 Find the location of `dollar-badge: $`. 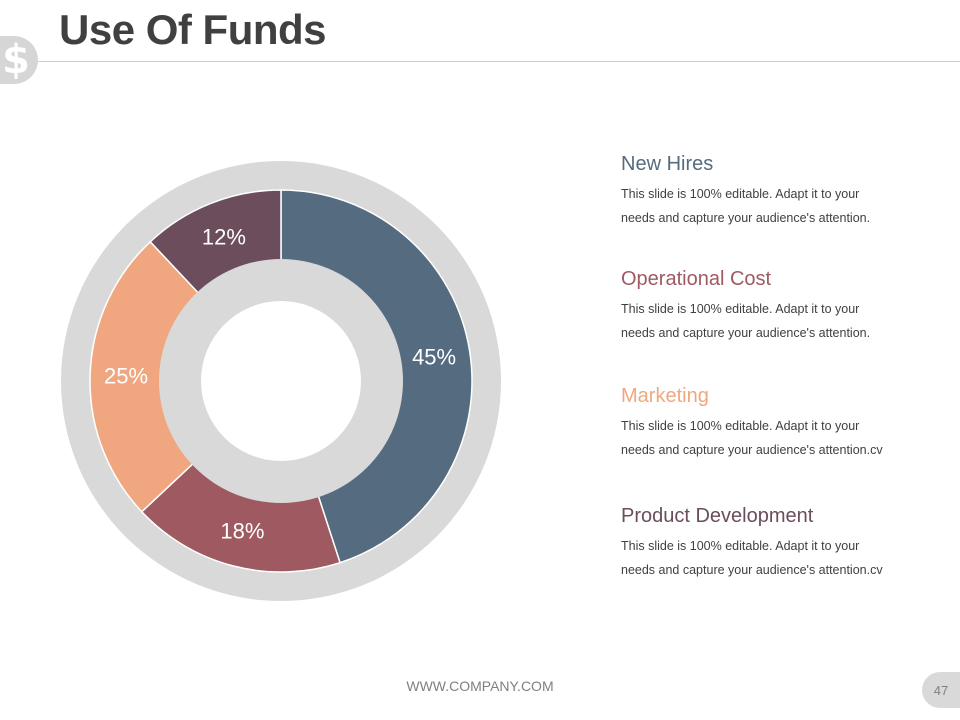

dollar-badge: $ is located at coordinates (19, 60).